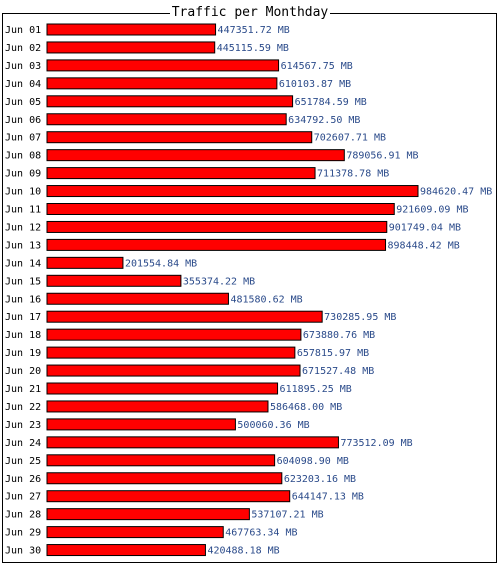 Image resolution: width=500 pixels, height=565 pixels. I want to click on value-label: 610103.87 MB, so click(315, 84).